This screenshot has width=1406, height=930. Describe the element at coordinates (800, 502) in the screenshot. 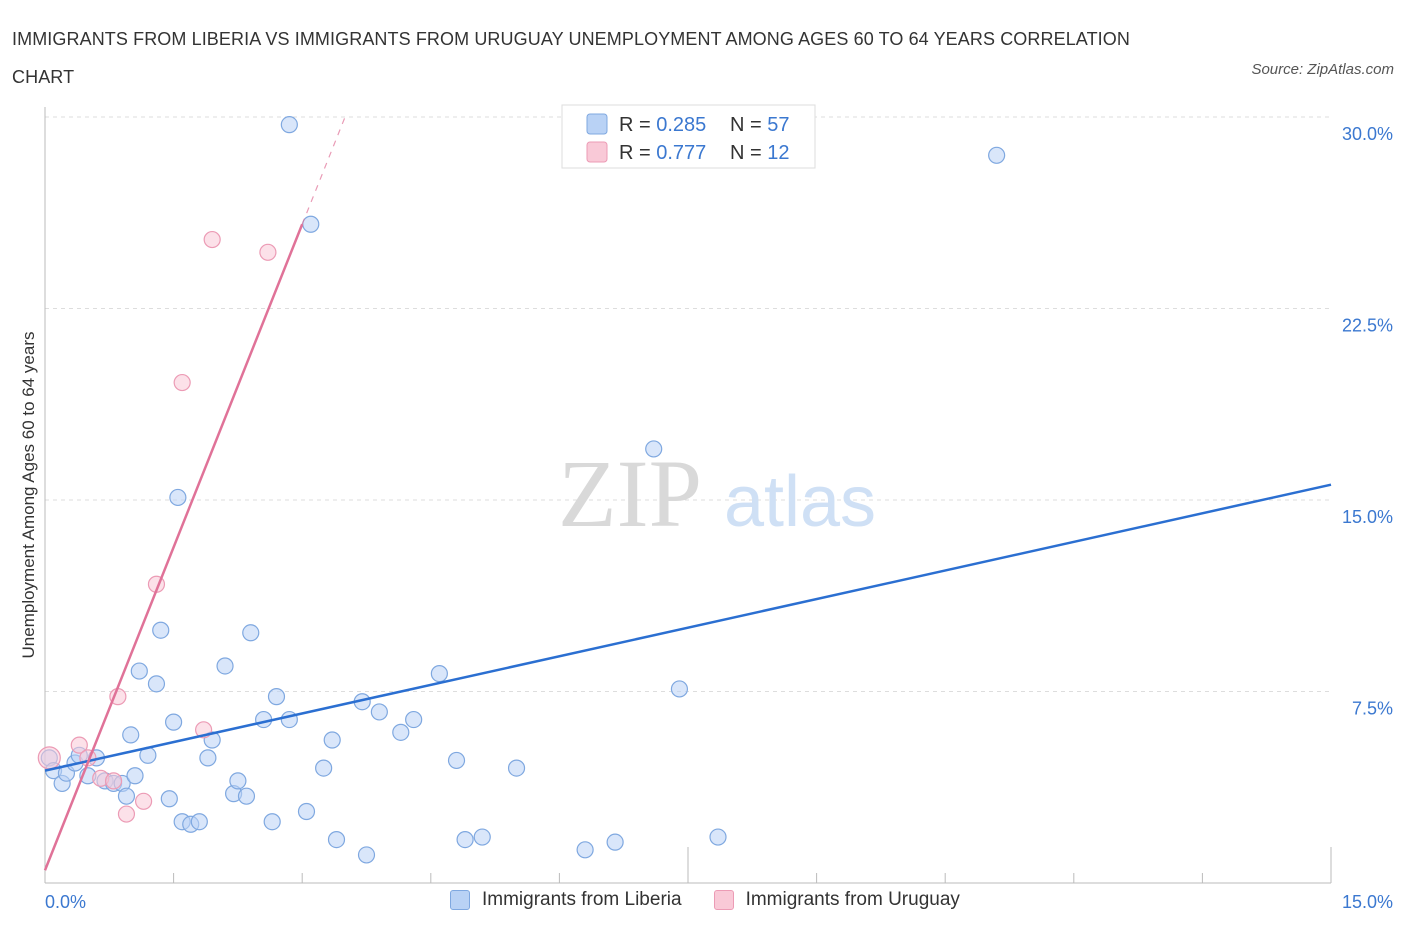

I see `watermark-atlas: atlas` at that location.